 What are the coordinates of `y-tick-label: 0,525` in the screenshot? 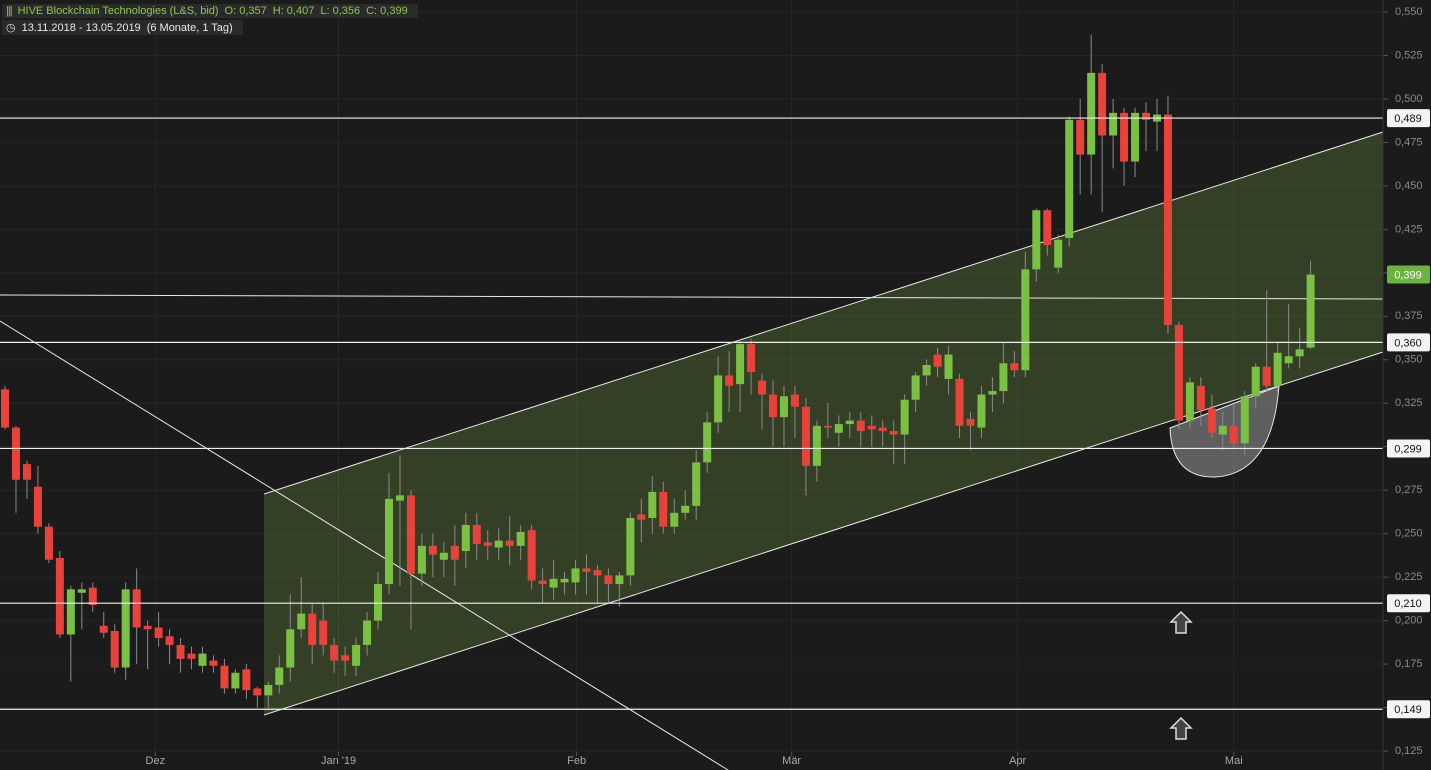 It's located at (1409, 55).